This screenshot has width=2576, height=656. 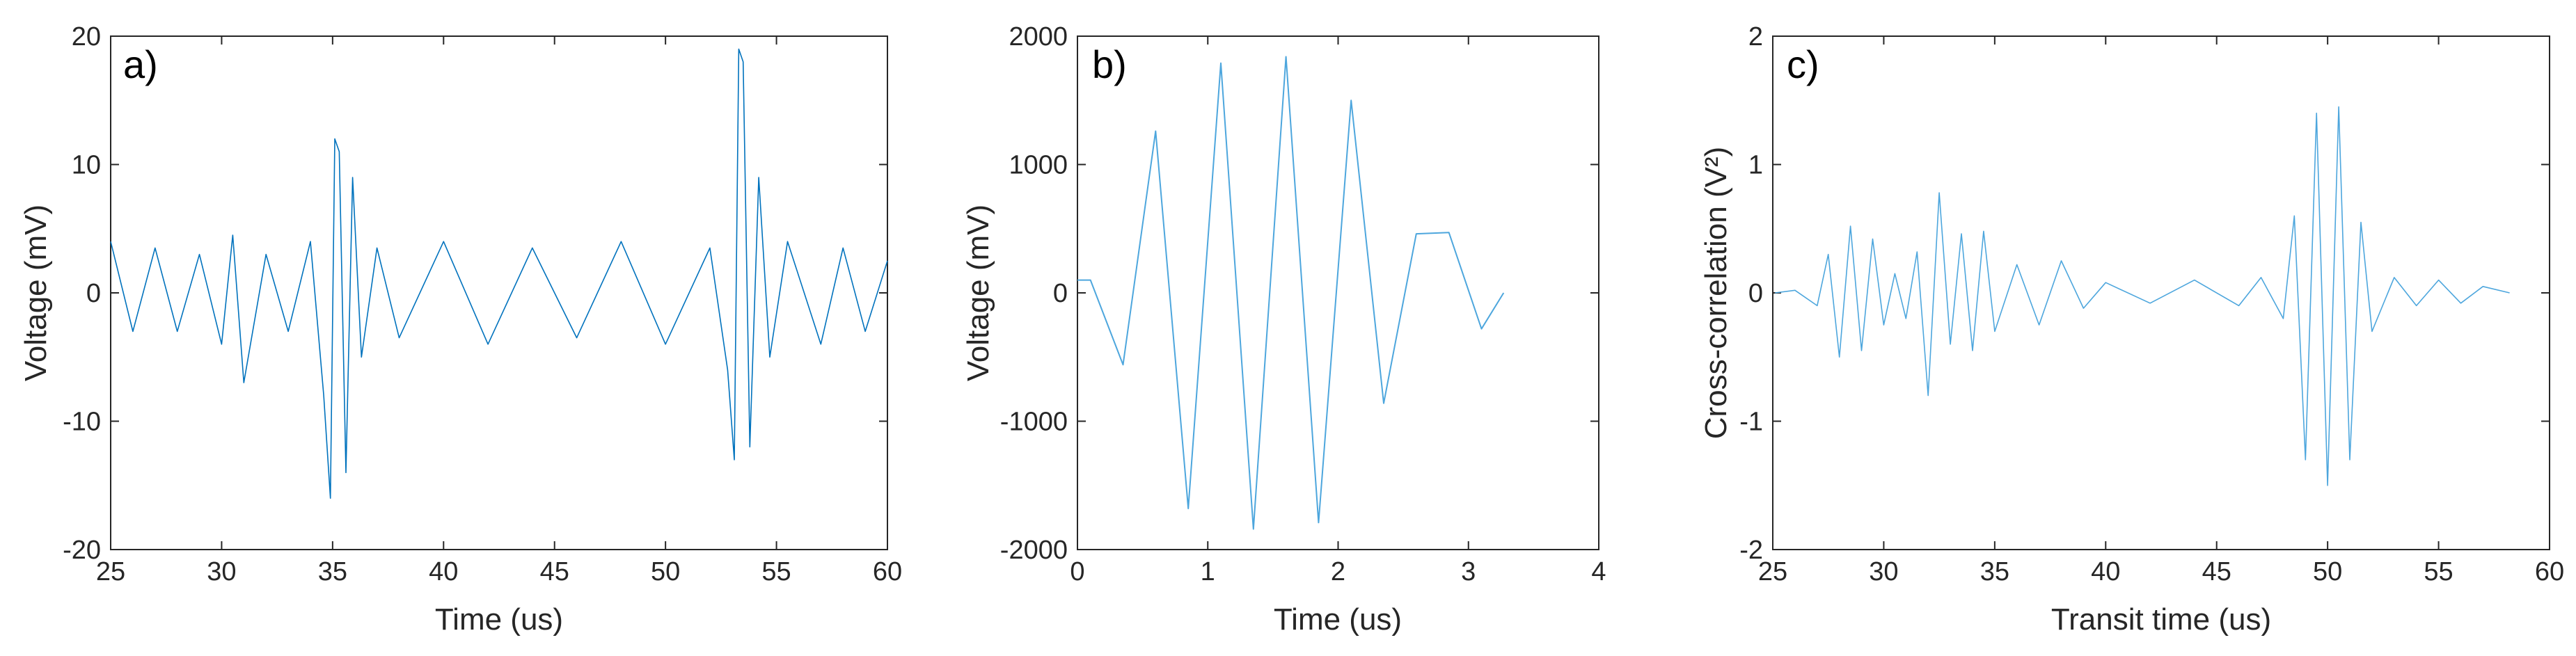 What do you see at coordinates (1038, 165) in the screenshot?
I see `y-tick-label: 1000` at bounding box center [1038, 165].